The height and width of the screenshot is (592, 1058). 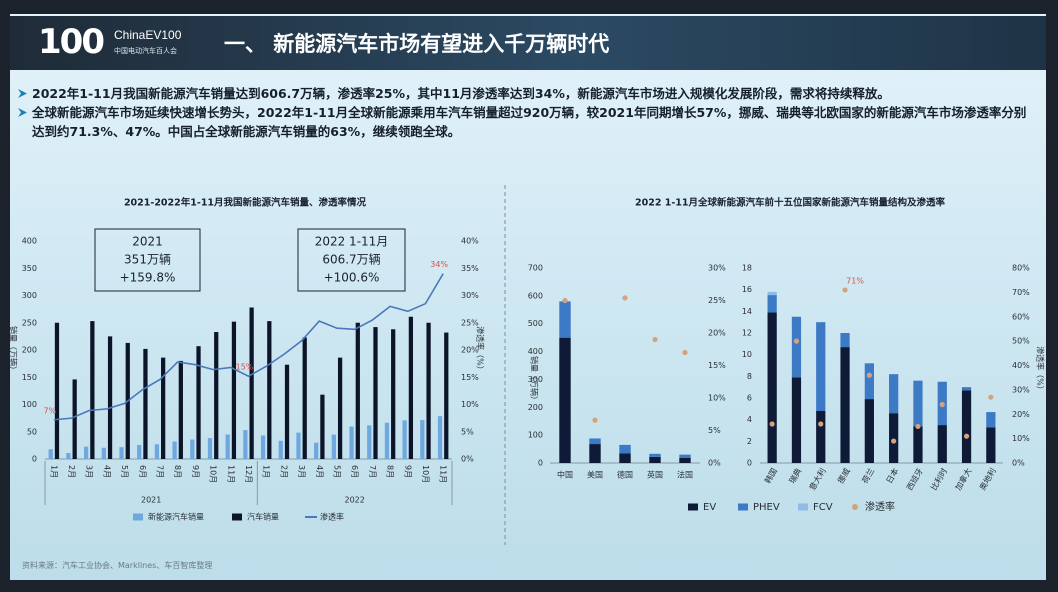 I want to click on y-tick-label: 300, so click(x=535, y=379).